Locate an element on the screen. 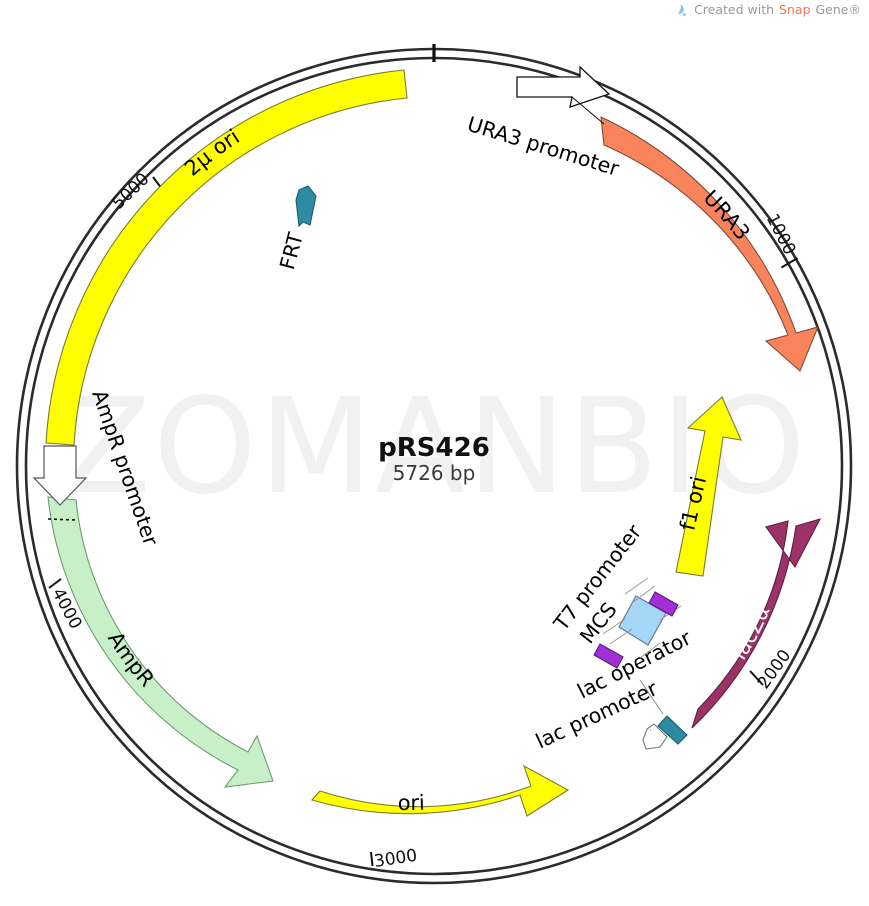  snapgene-logo-icon is located at coordinates (681, 9).